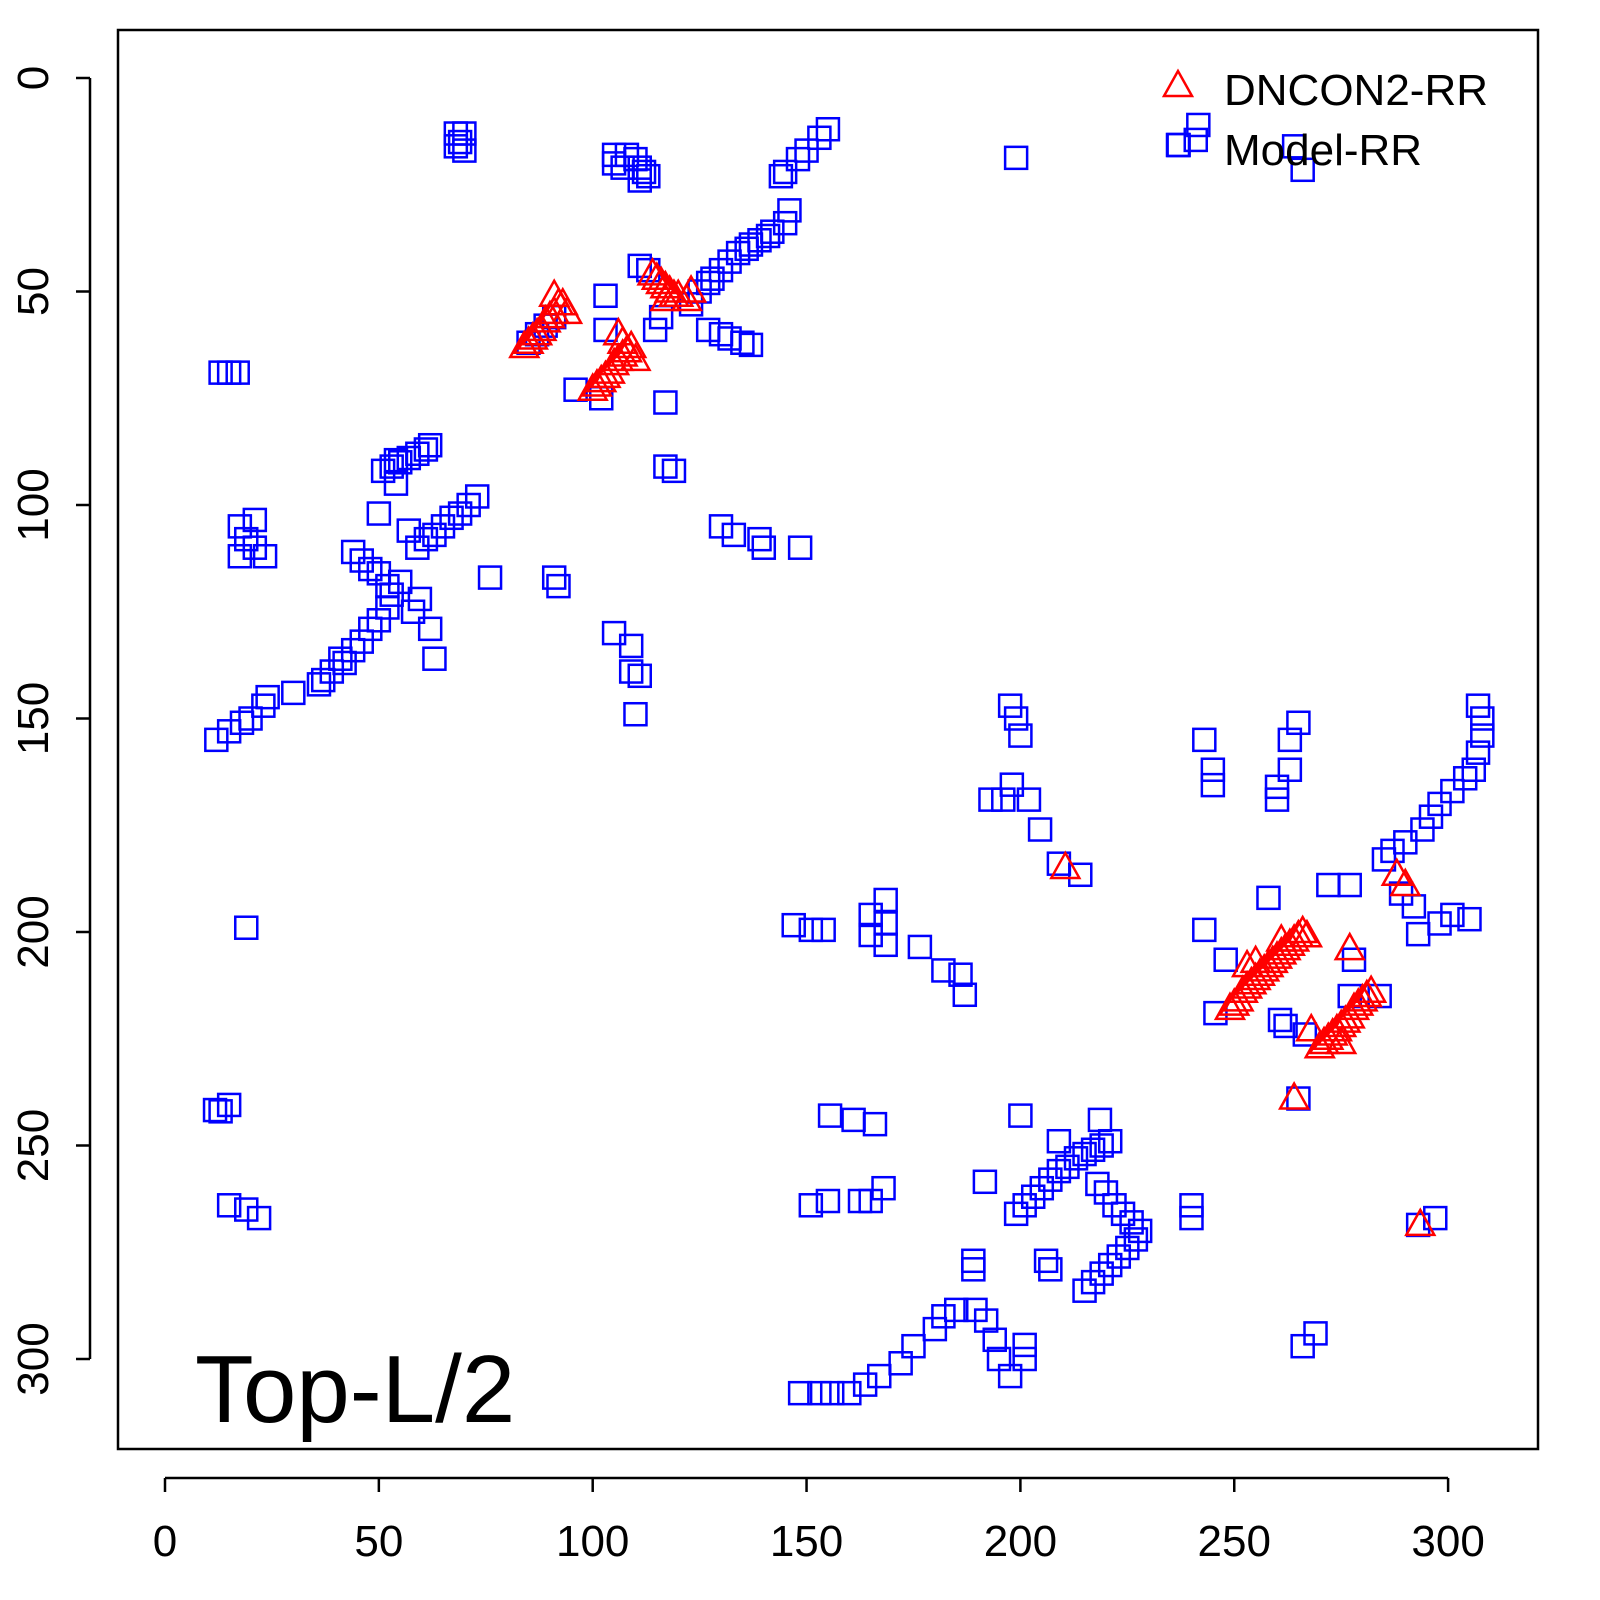 The height and width of the screenshot is (1600, 1600). Describe the element at coordinates (165, 1541) in the screenshot. I see `x-tick-label: 0` at that location.